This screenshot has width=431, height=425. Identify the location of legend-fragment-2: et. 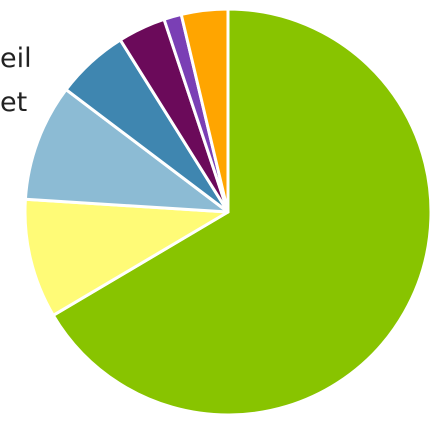
(14, 102).